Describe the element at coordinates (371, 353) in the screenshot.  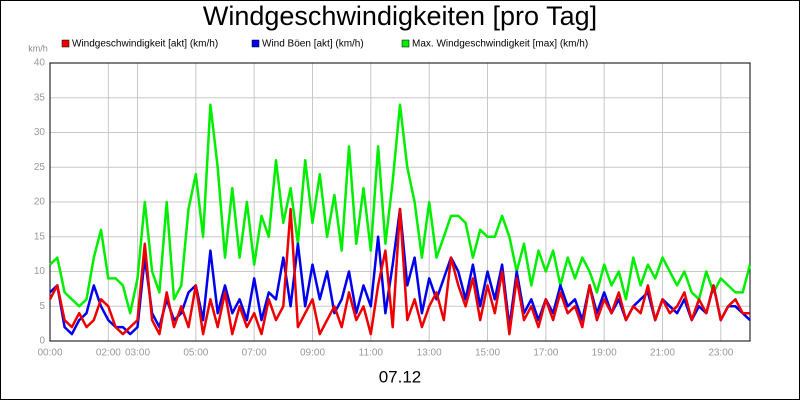
I see `x-tick-label: 11:00` at that location.